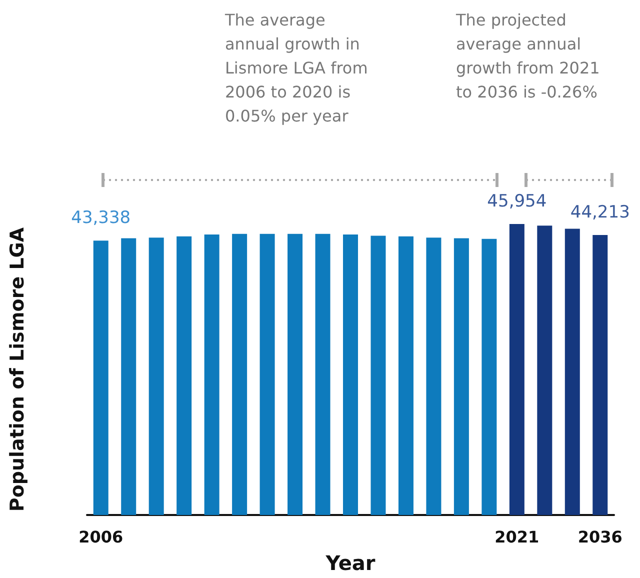 This screenshot has height=578, width=640. I want to click on data-label: 44,213, so click(600, 212).